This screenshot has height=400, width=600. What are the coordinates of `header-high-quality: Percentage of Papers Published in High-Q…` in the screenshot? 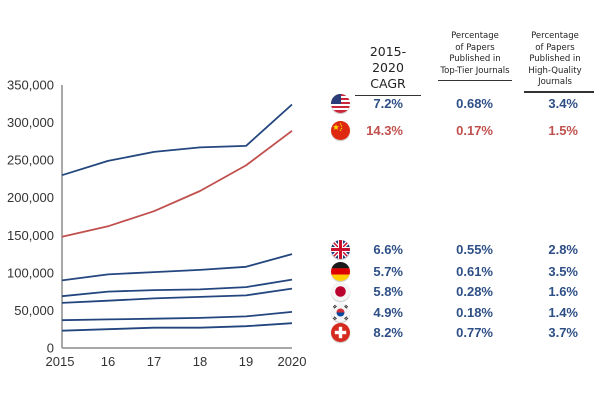 It's located at (555, 62).